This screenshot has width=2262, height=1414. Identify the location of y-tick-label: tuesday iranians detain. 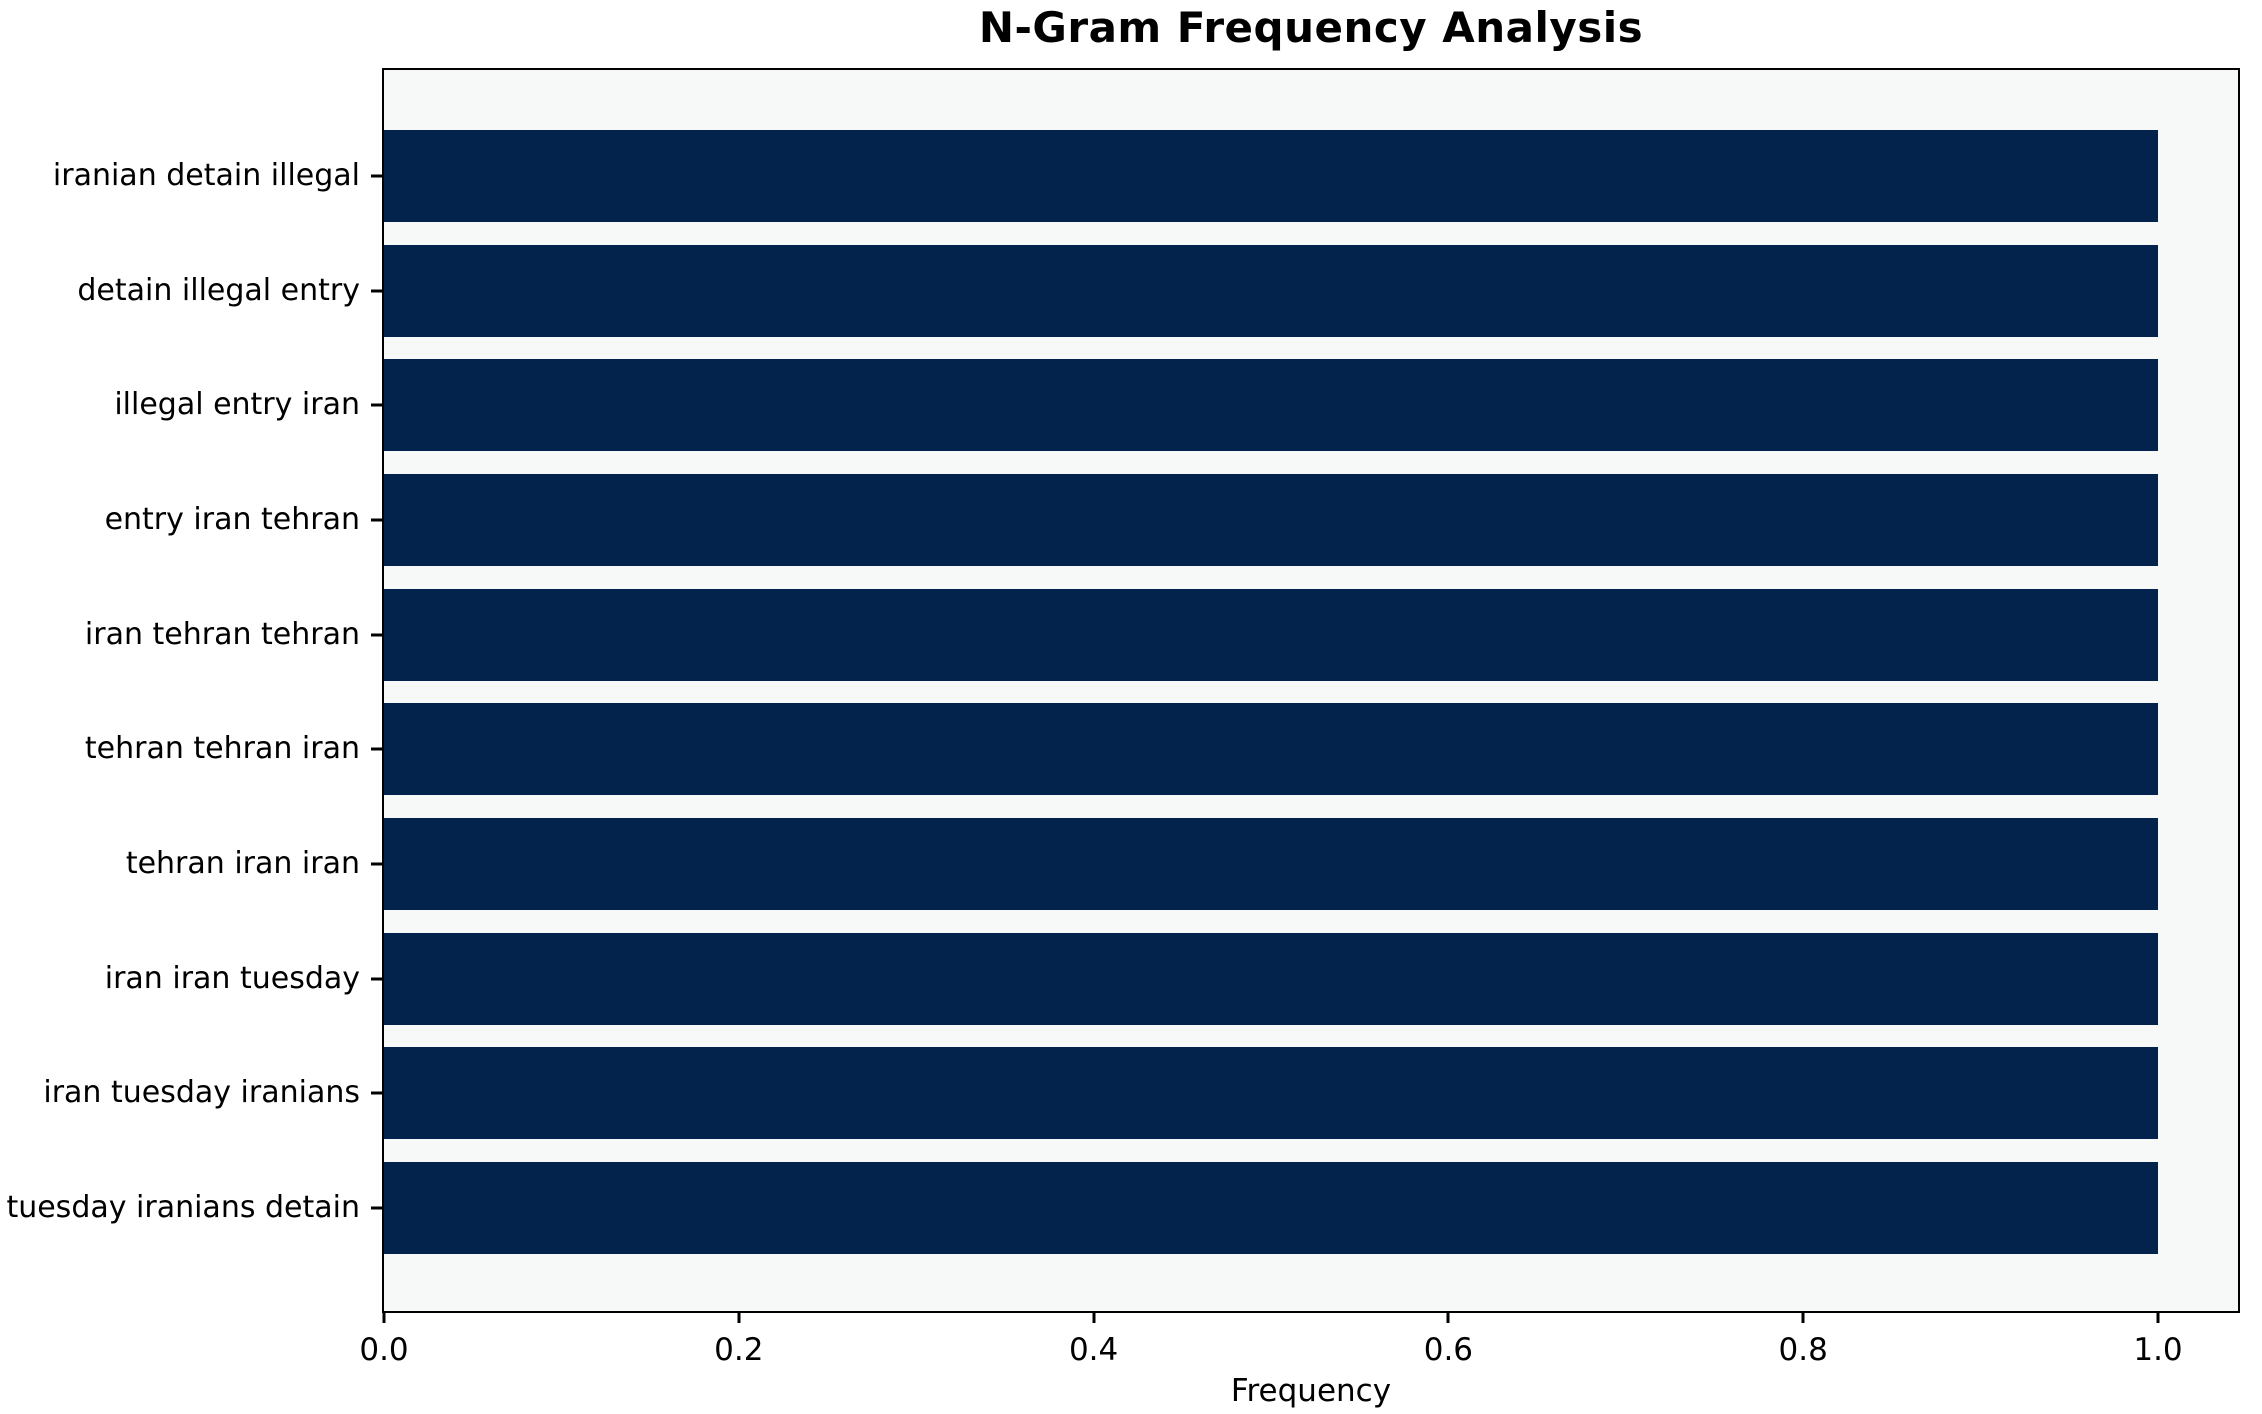
(183, 1208).